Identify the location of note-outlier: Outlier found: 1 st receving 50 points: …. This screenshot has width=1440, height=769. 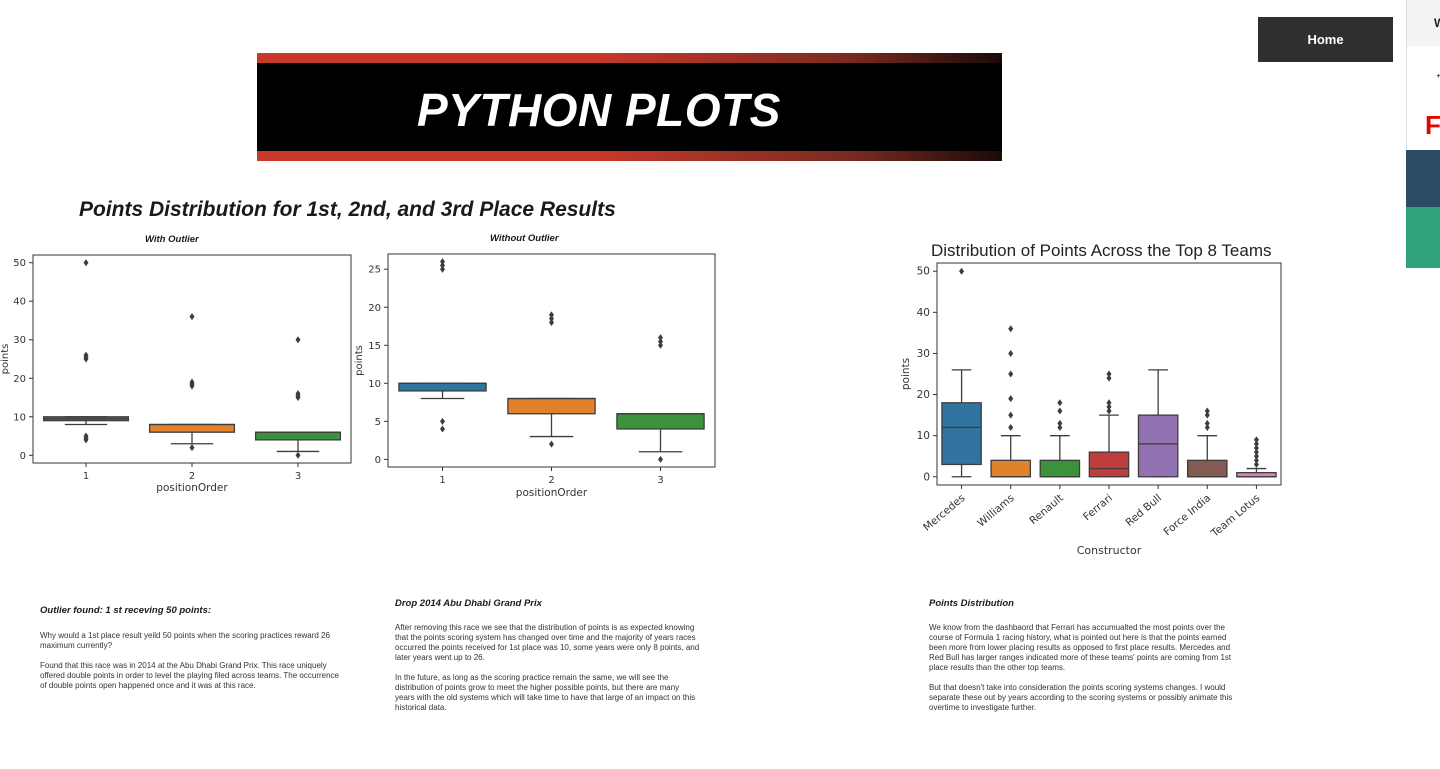
(190, 648).